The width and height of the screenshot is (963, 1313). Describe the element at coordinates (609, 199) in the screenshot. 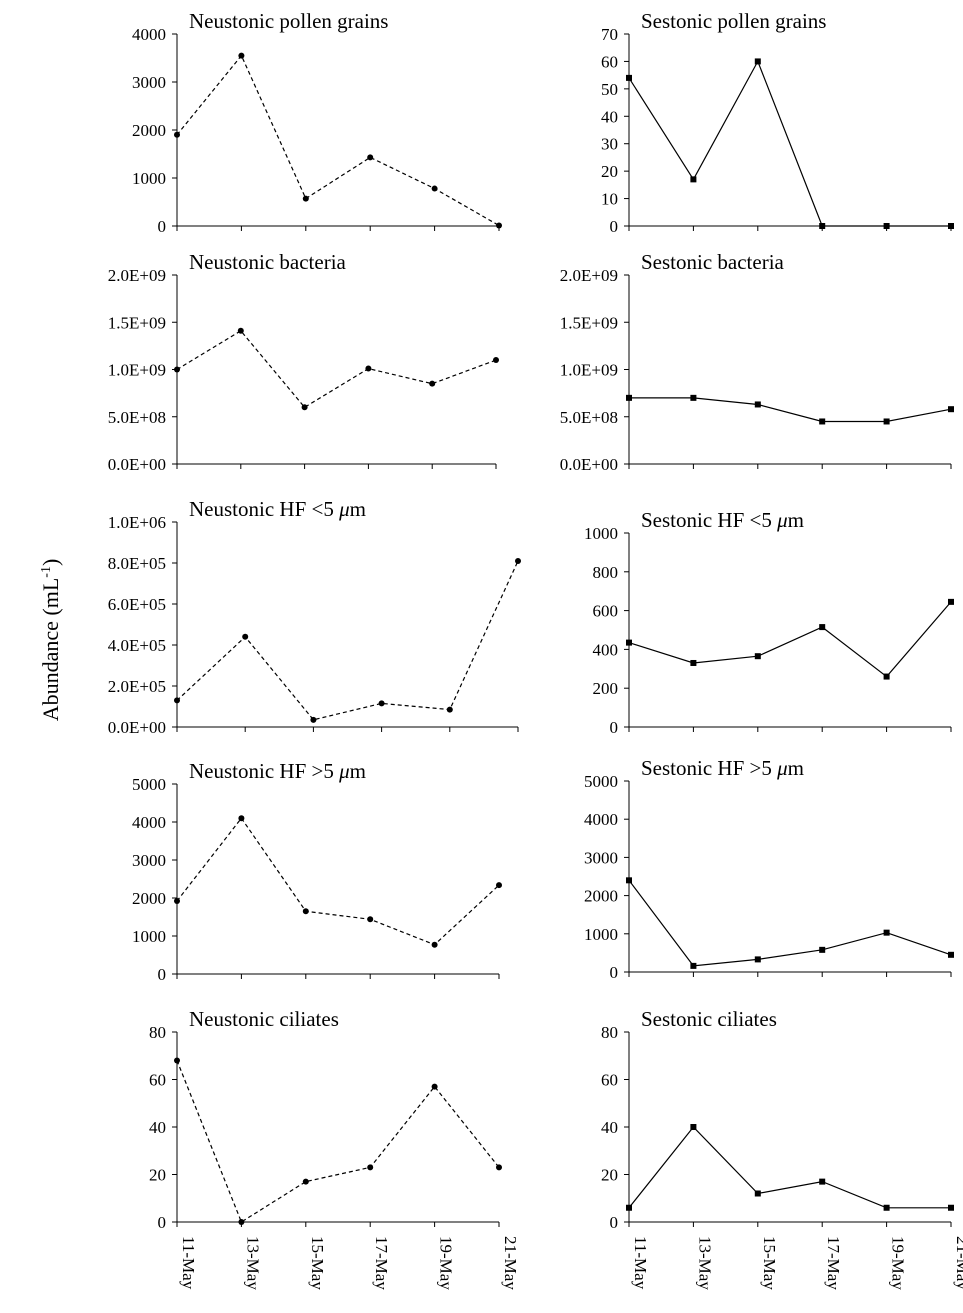

I see `y-tick-label: 10` at that location.